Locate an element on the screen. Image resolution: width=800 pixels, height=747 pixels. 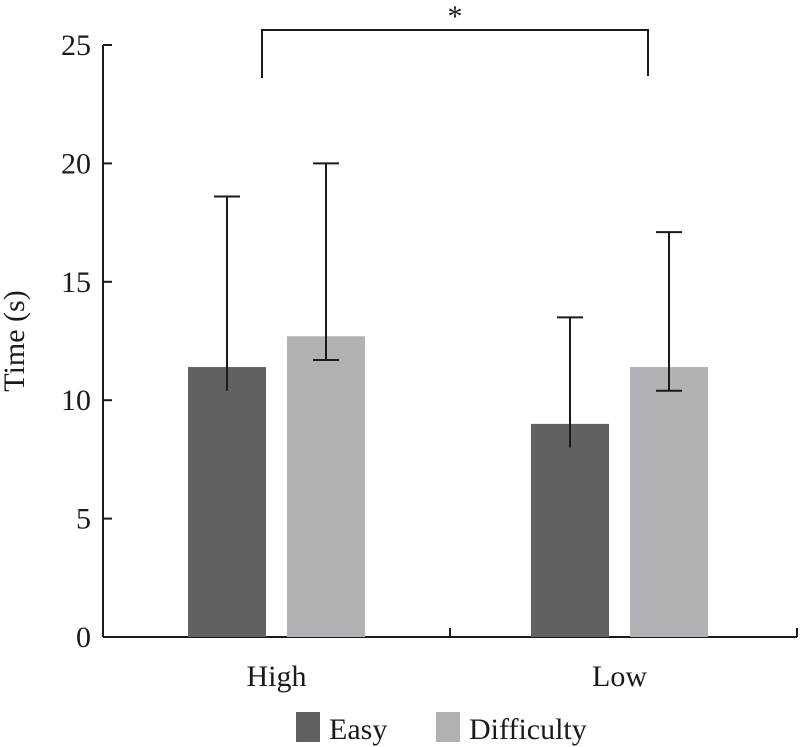
x-tick-label-high: High is located at coordinates (277, 676).